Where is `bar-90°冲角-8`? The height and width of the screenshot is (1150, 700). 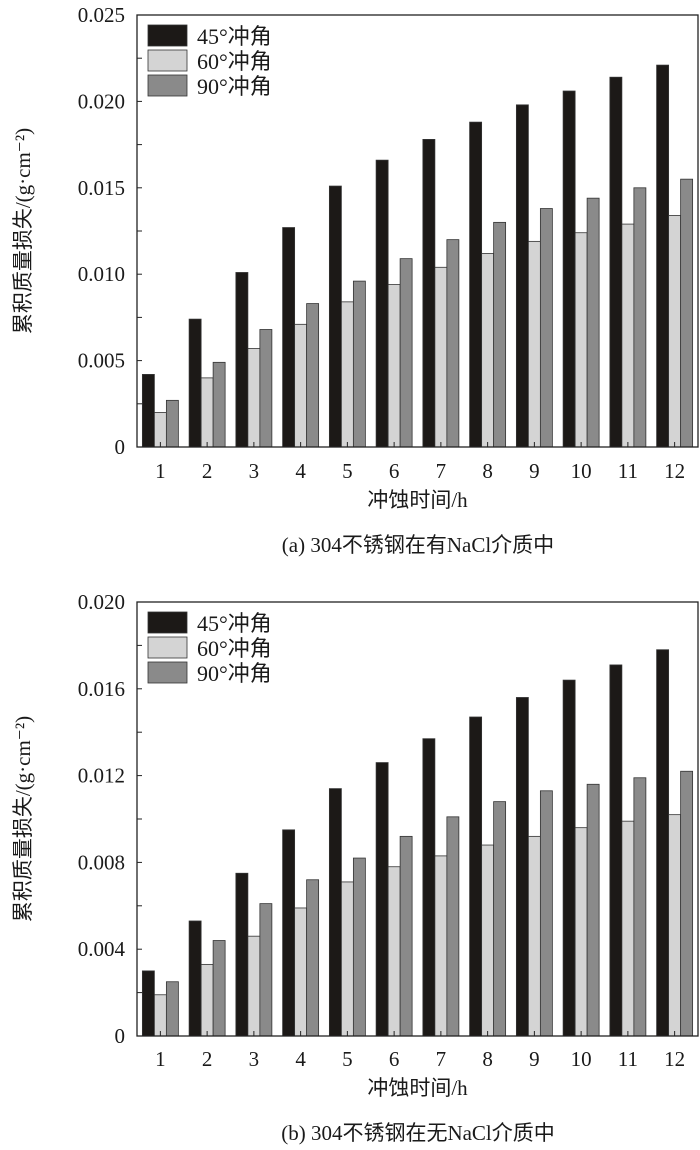 bar-90°冲角-8 is located at coordinates (500, 919).